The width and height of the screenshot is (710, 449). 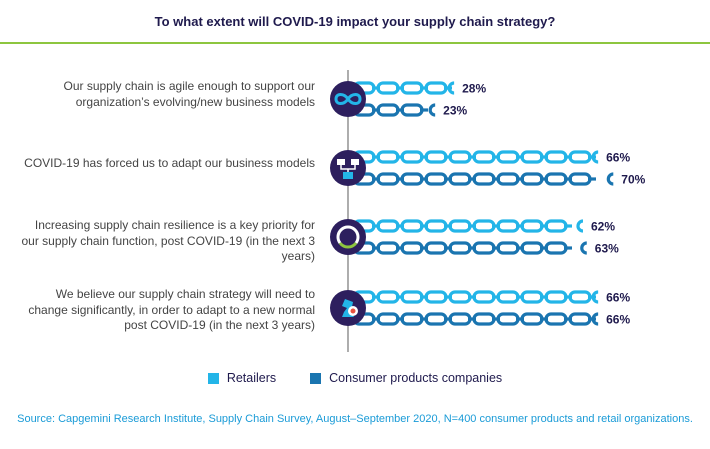 I want to click on value-label-3-series-2: 63%, so click(x=607, y=249).